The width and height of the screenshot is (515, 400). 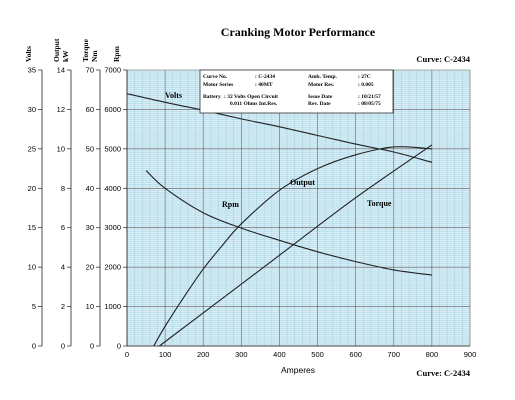 What do you see at coordinates (212, 97) in the screenshot?
I see `info-battery-label: Battery` at bounding box center [212, 97].